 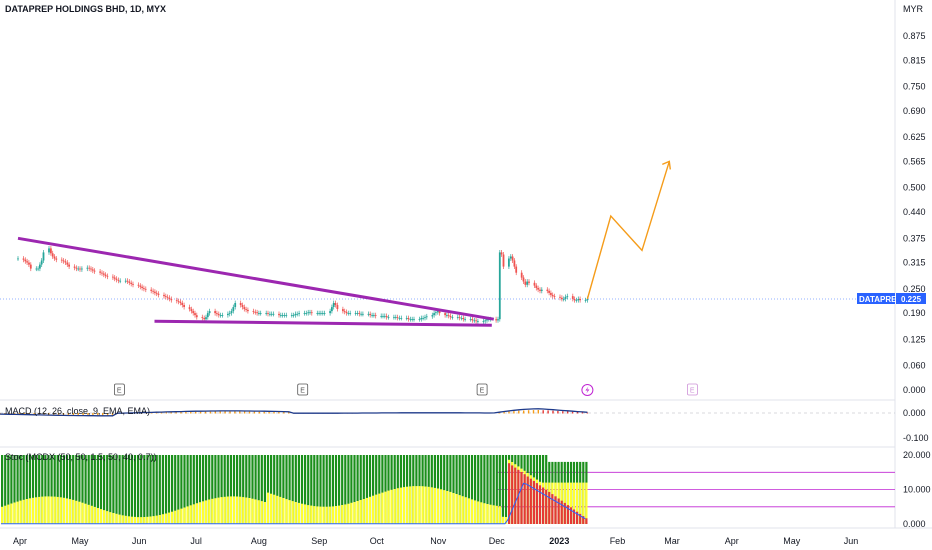 I want to click on earnings-marker-future: E, so click(x=692, y=391).